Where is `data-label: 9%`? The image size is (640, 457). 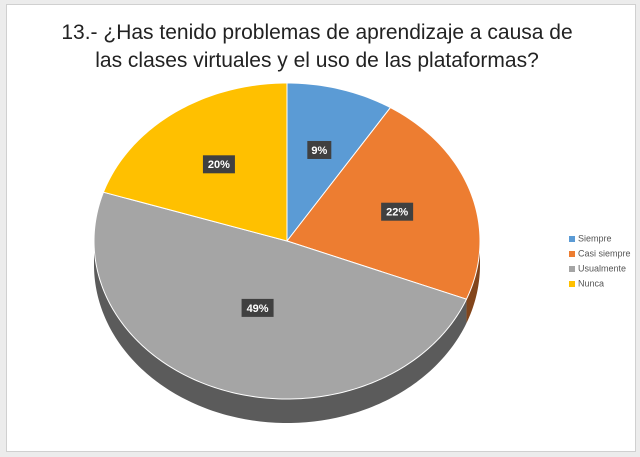 data-label: 9% is located at coordinates (319, 151).